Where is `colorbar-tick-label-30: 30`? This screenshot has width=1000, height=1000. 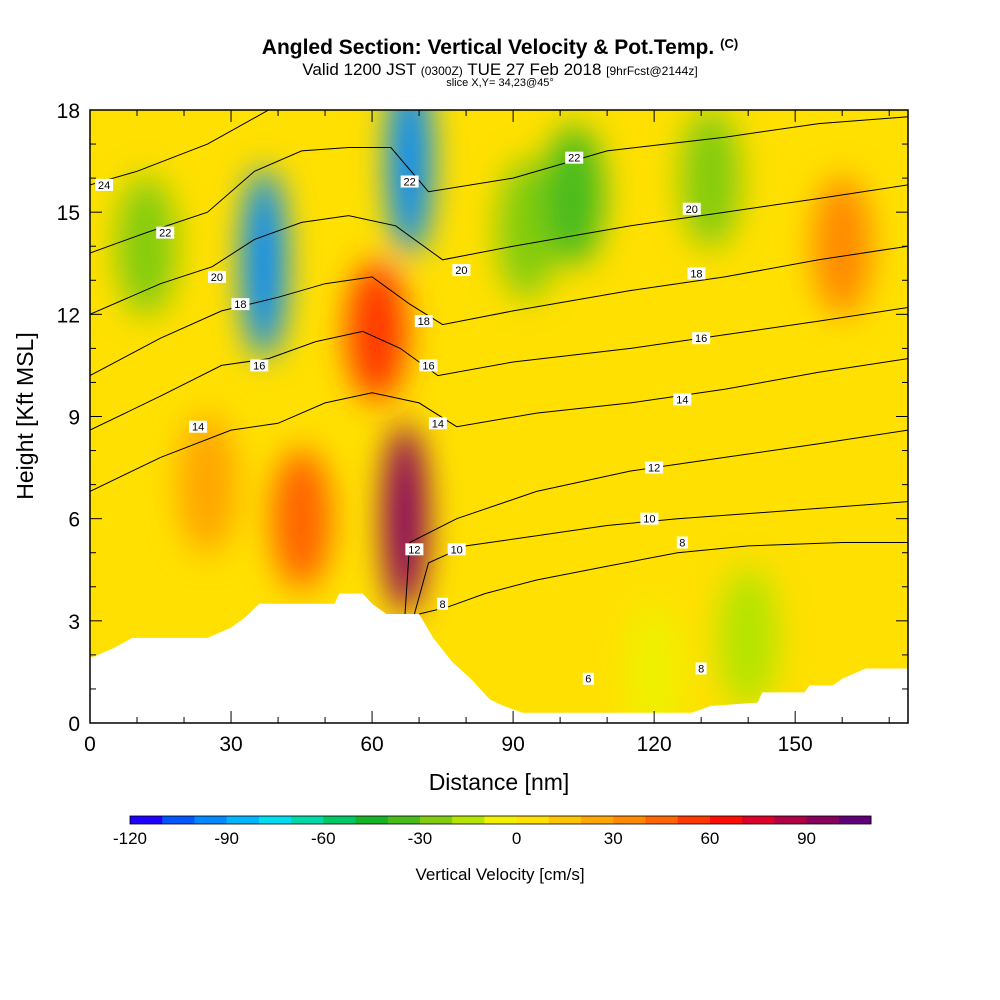 colorbar-tick-label-30: 30 is located at coordinates (613, 838).